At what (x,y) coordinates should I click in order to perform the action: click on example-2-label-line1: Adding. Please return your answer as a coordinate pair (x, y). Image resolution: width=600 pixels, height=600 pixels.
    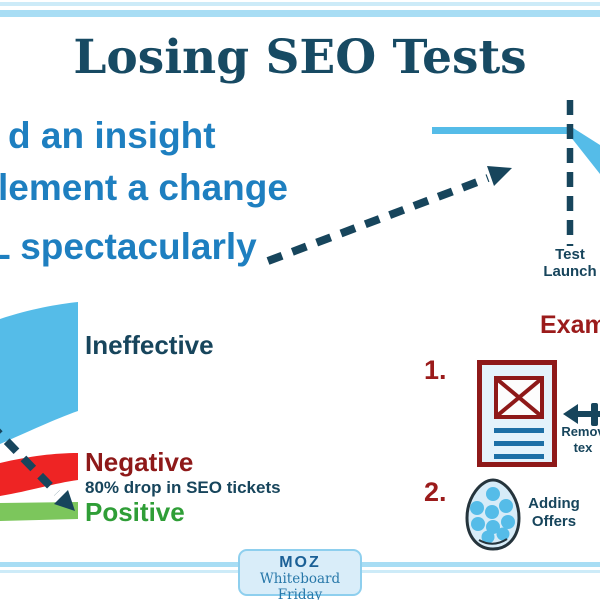
    Looking at the image, I should click on (554, 503).